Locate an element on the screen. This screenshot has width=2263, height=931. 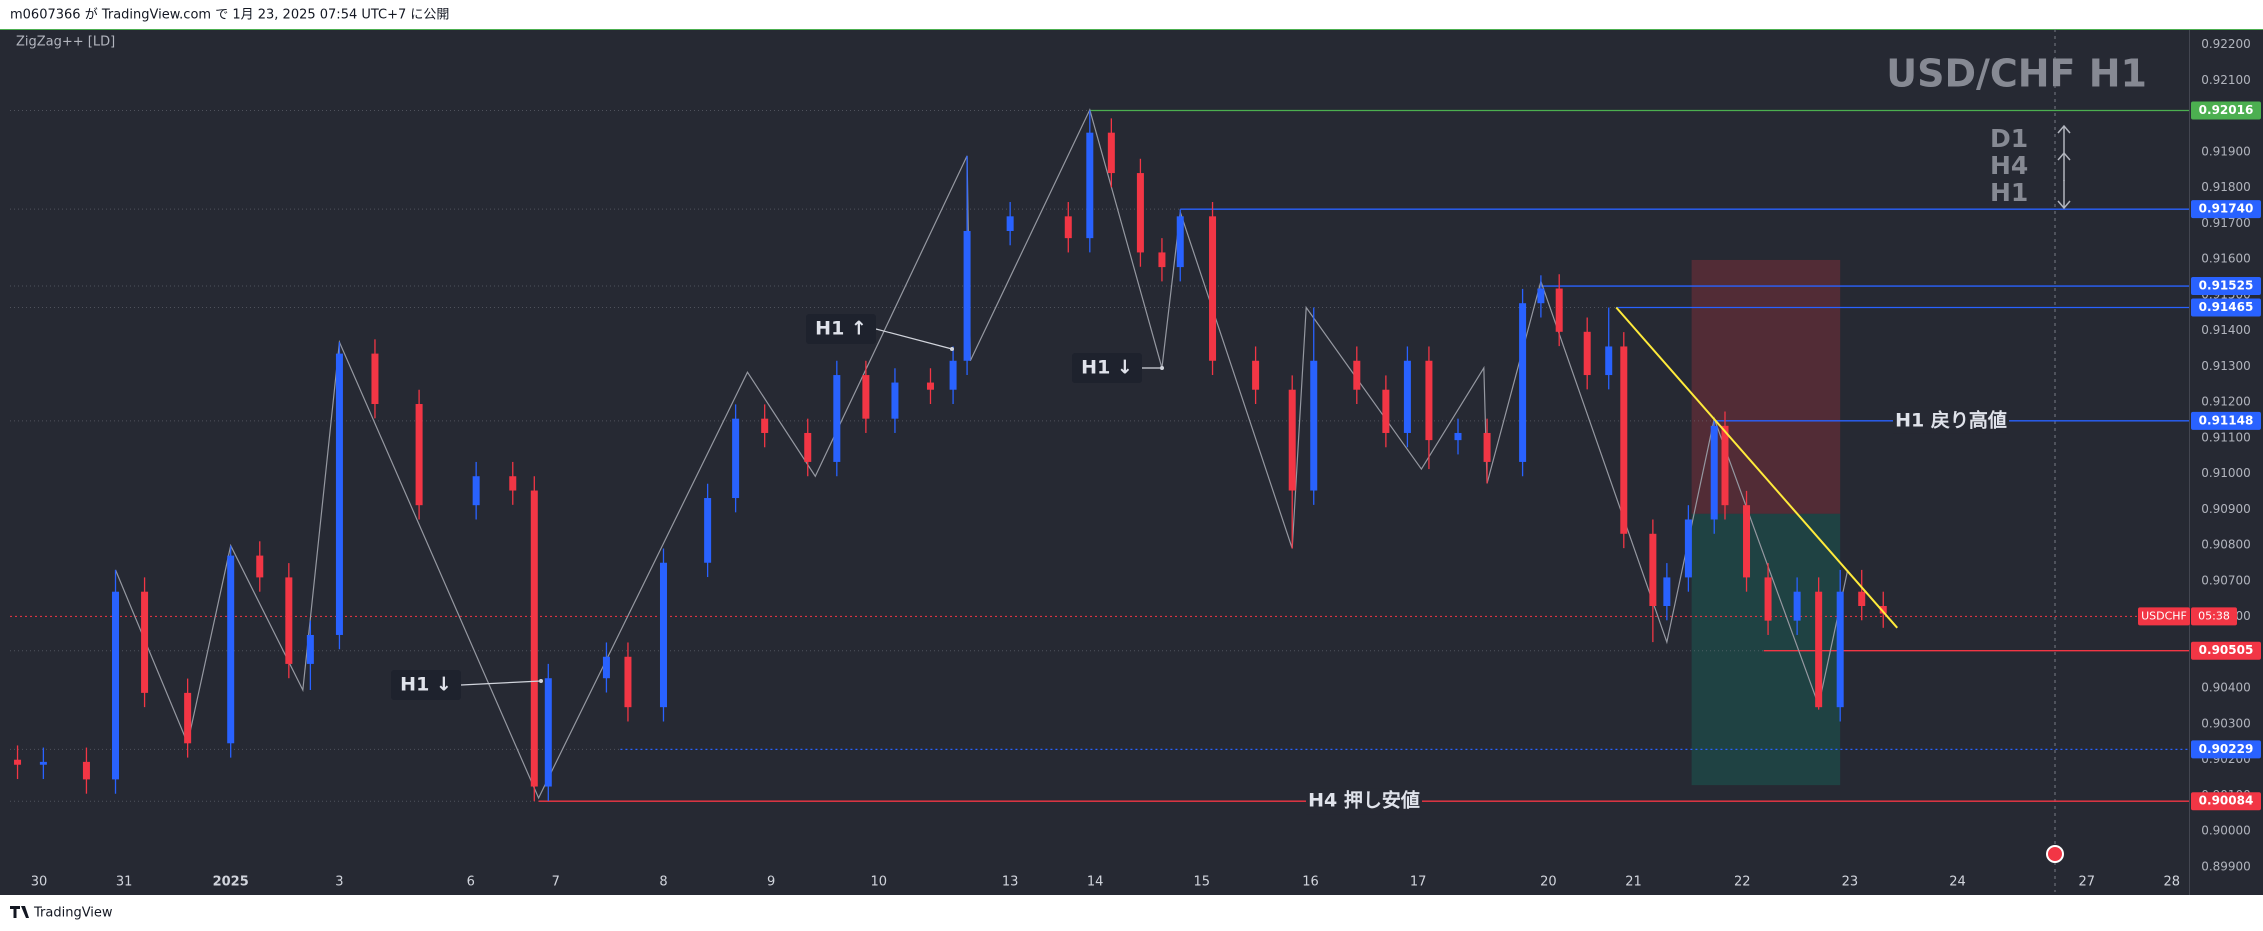
y-tick-label: 0.89900 is located at coordinates (2226, 866).